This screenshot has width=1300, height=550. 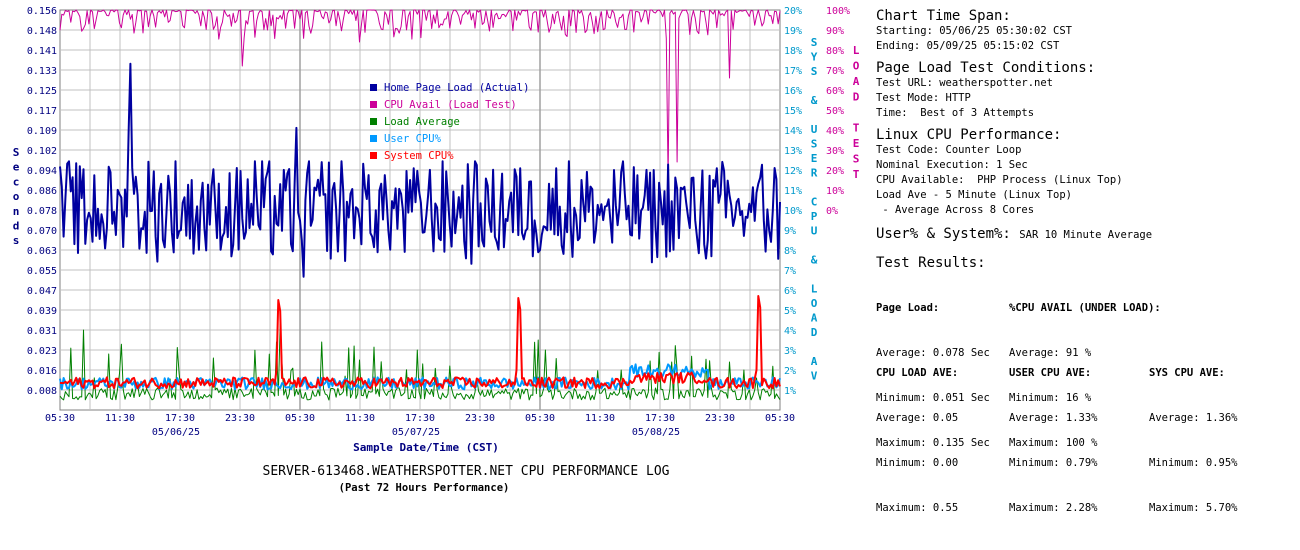 What do you see at coordinates (943, 234) in the screenshot?
I see `user-sys-title: User% & System%:` at bounding box center [943, 234].